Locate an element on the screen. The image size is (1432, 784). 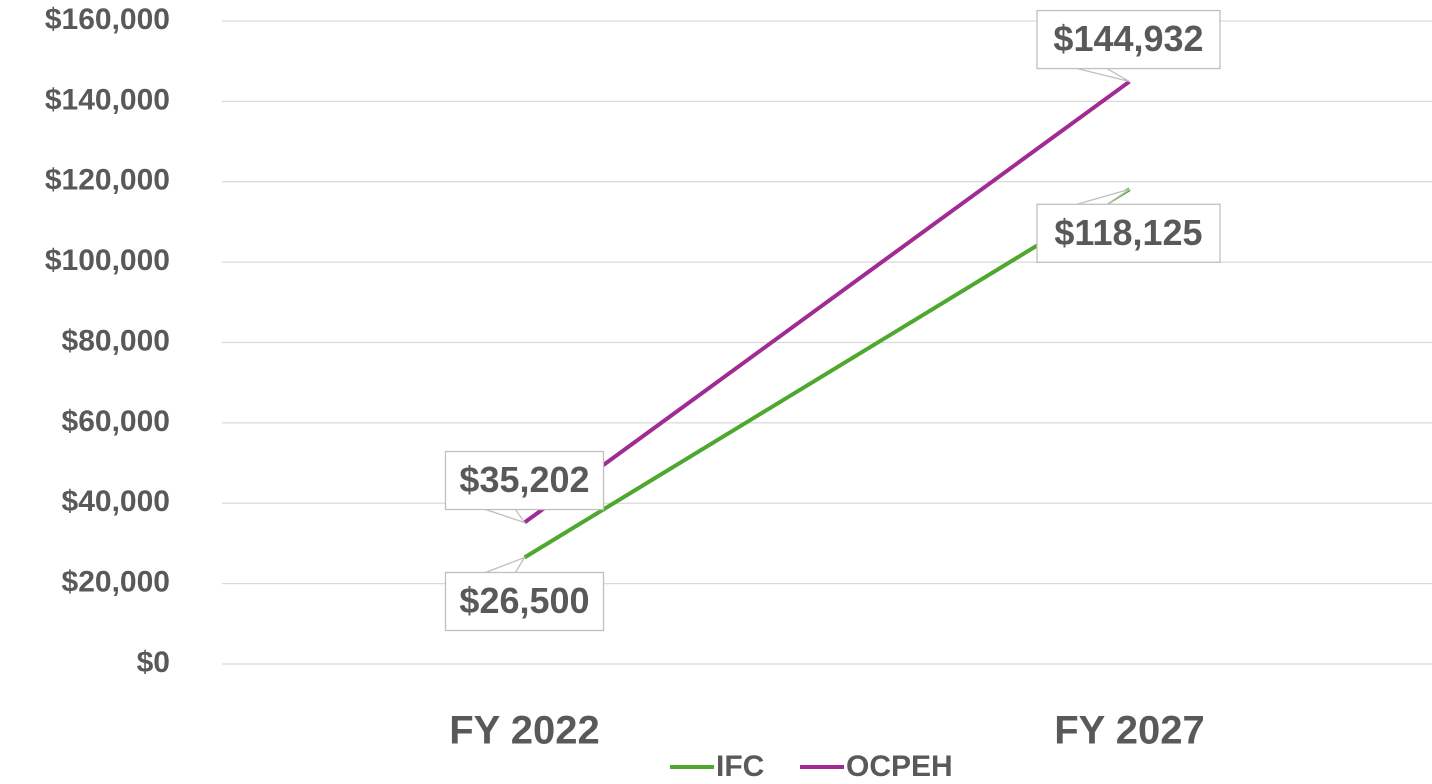
y-tick-label: $20,000 is located at coordinates (116, 582).